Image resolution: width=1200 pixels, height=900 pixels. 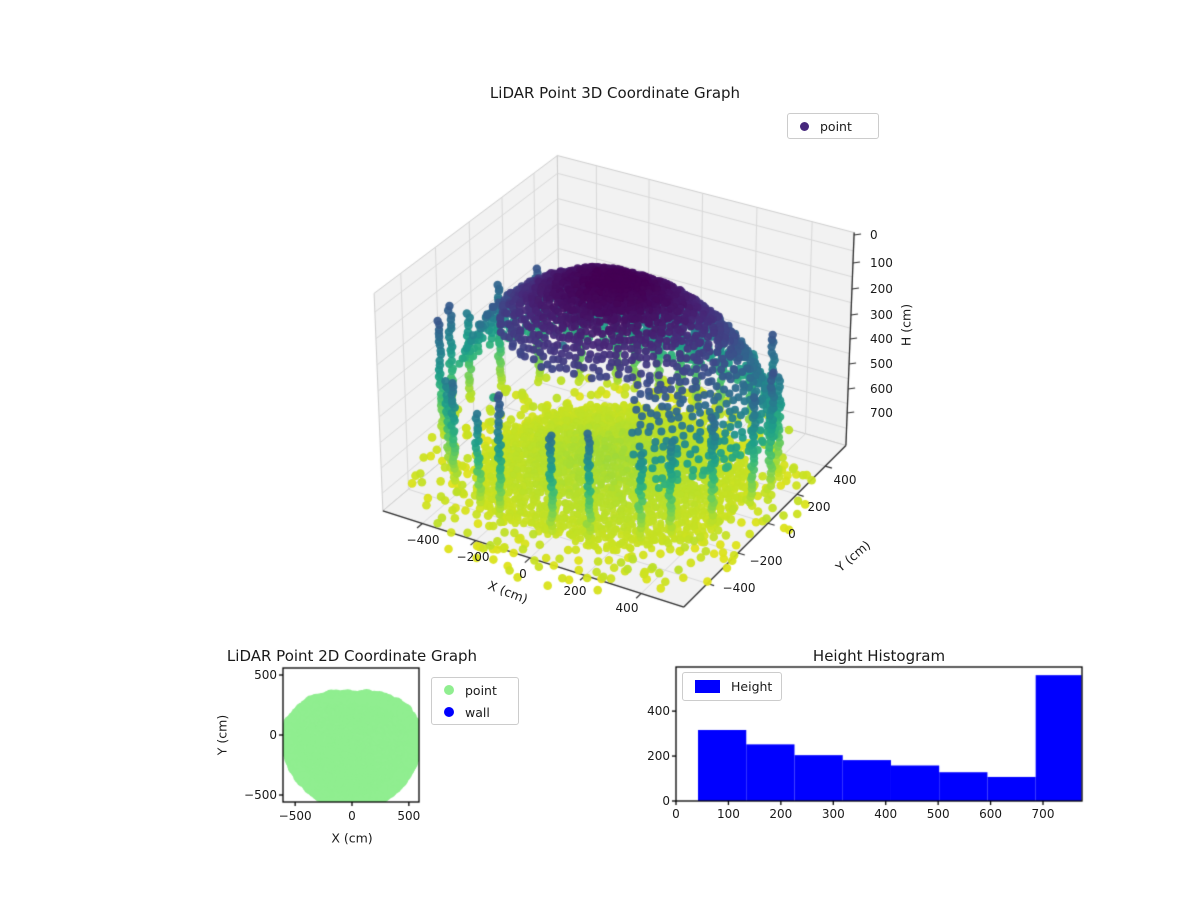 What do you see at coordinates (409, 816) in the screenshot?
I see `plot2d-x-tick-label: 500` at bounding box center [409, 816].